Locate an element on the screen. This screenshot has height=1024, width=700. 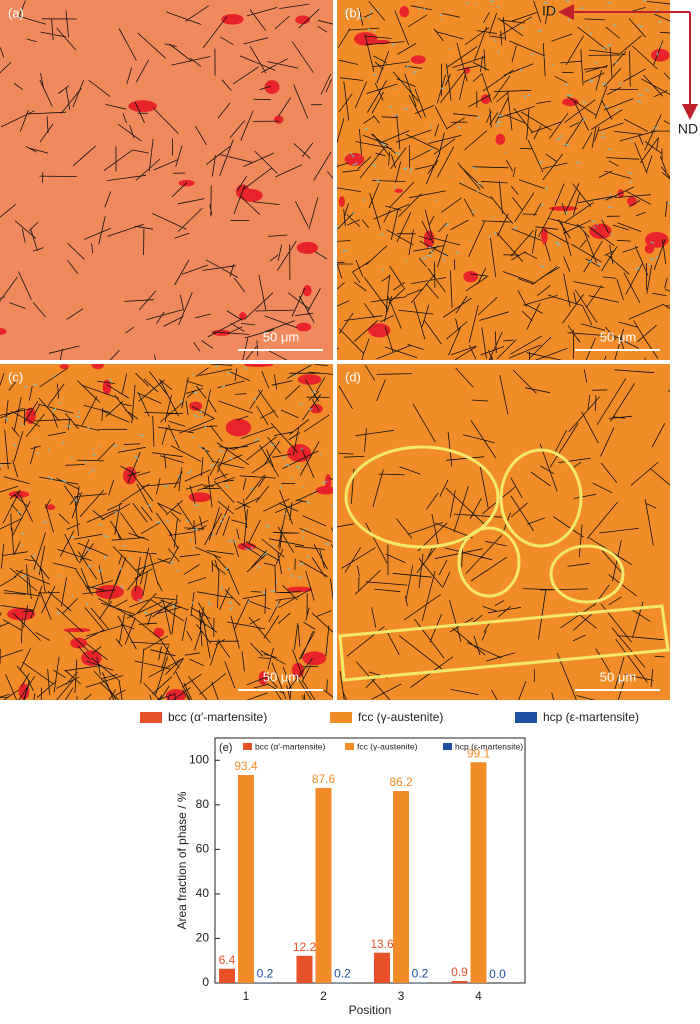
x-tick-label: 2 is located at coordinates (323, 996).